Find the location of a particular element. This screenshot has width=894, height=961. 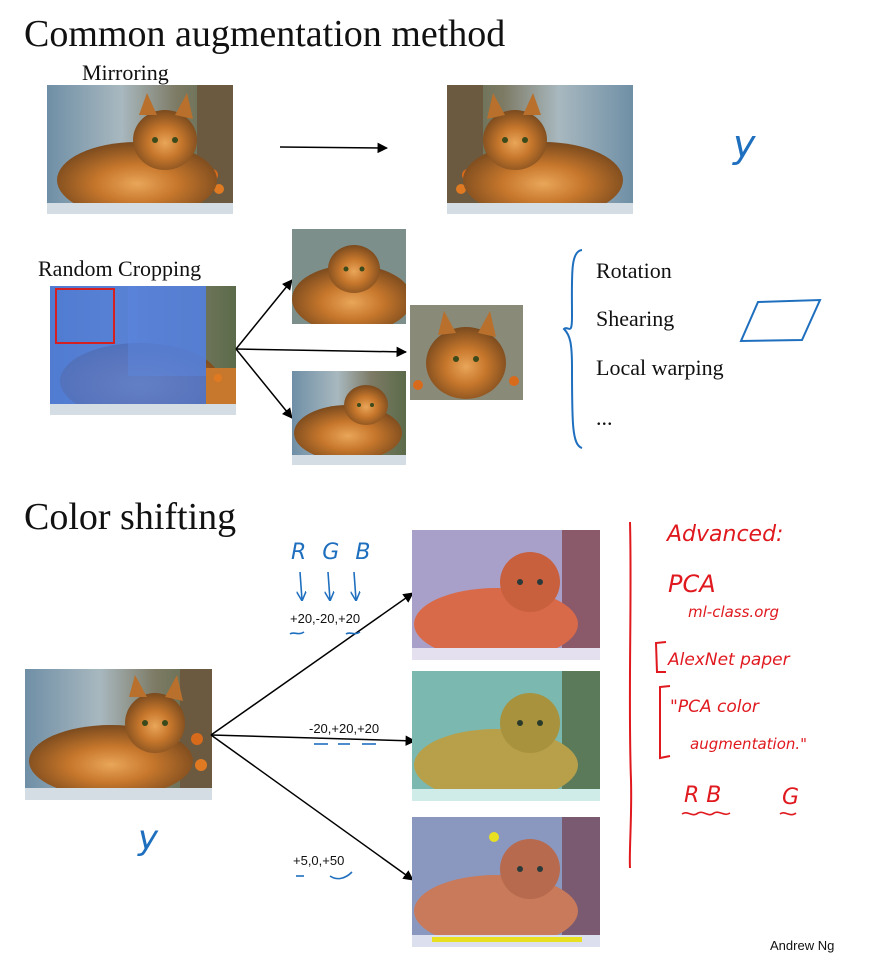

advanced-notes-augmentation: augmentation." is located at coordinates (749, 744).